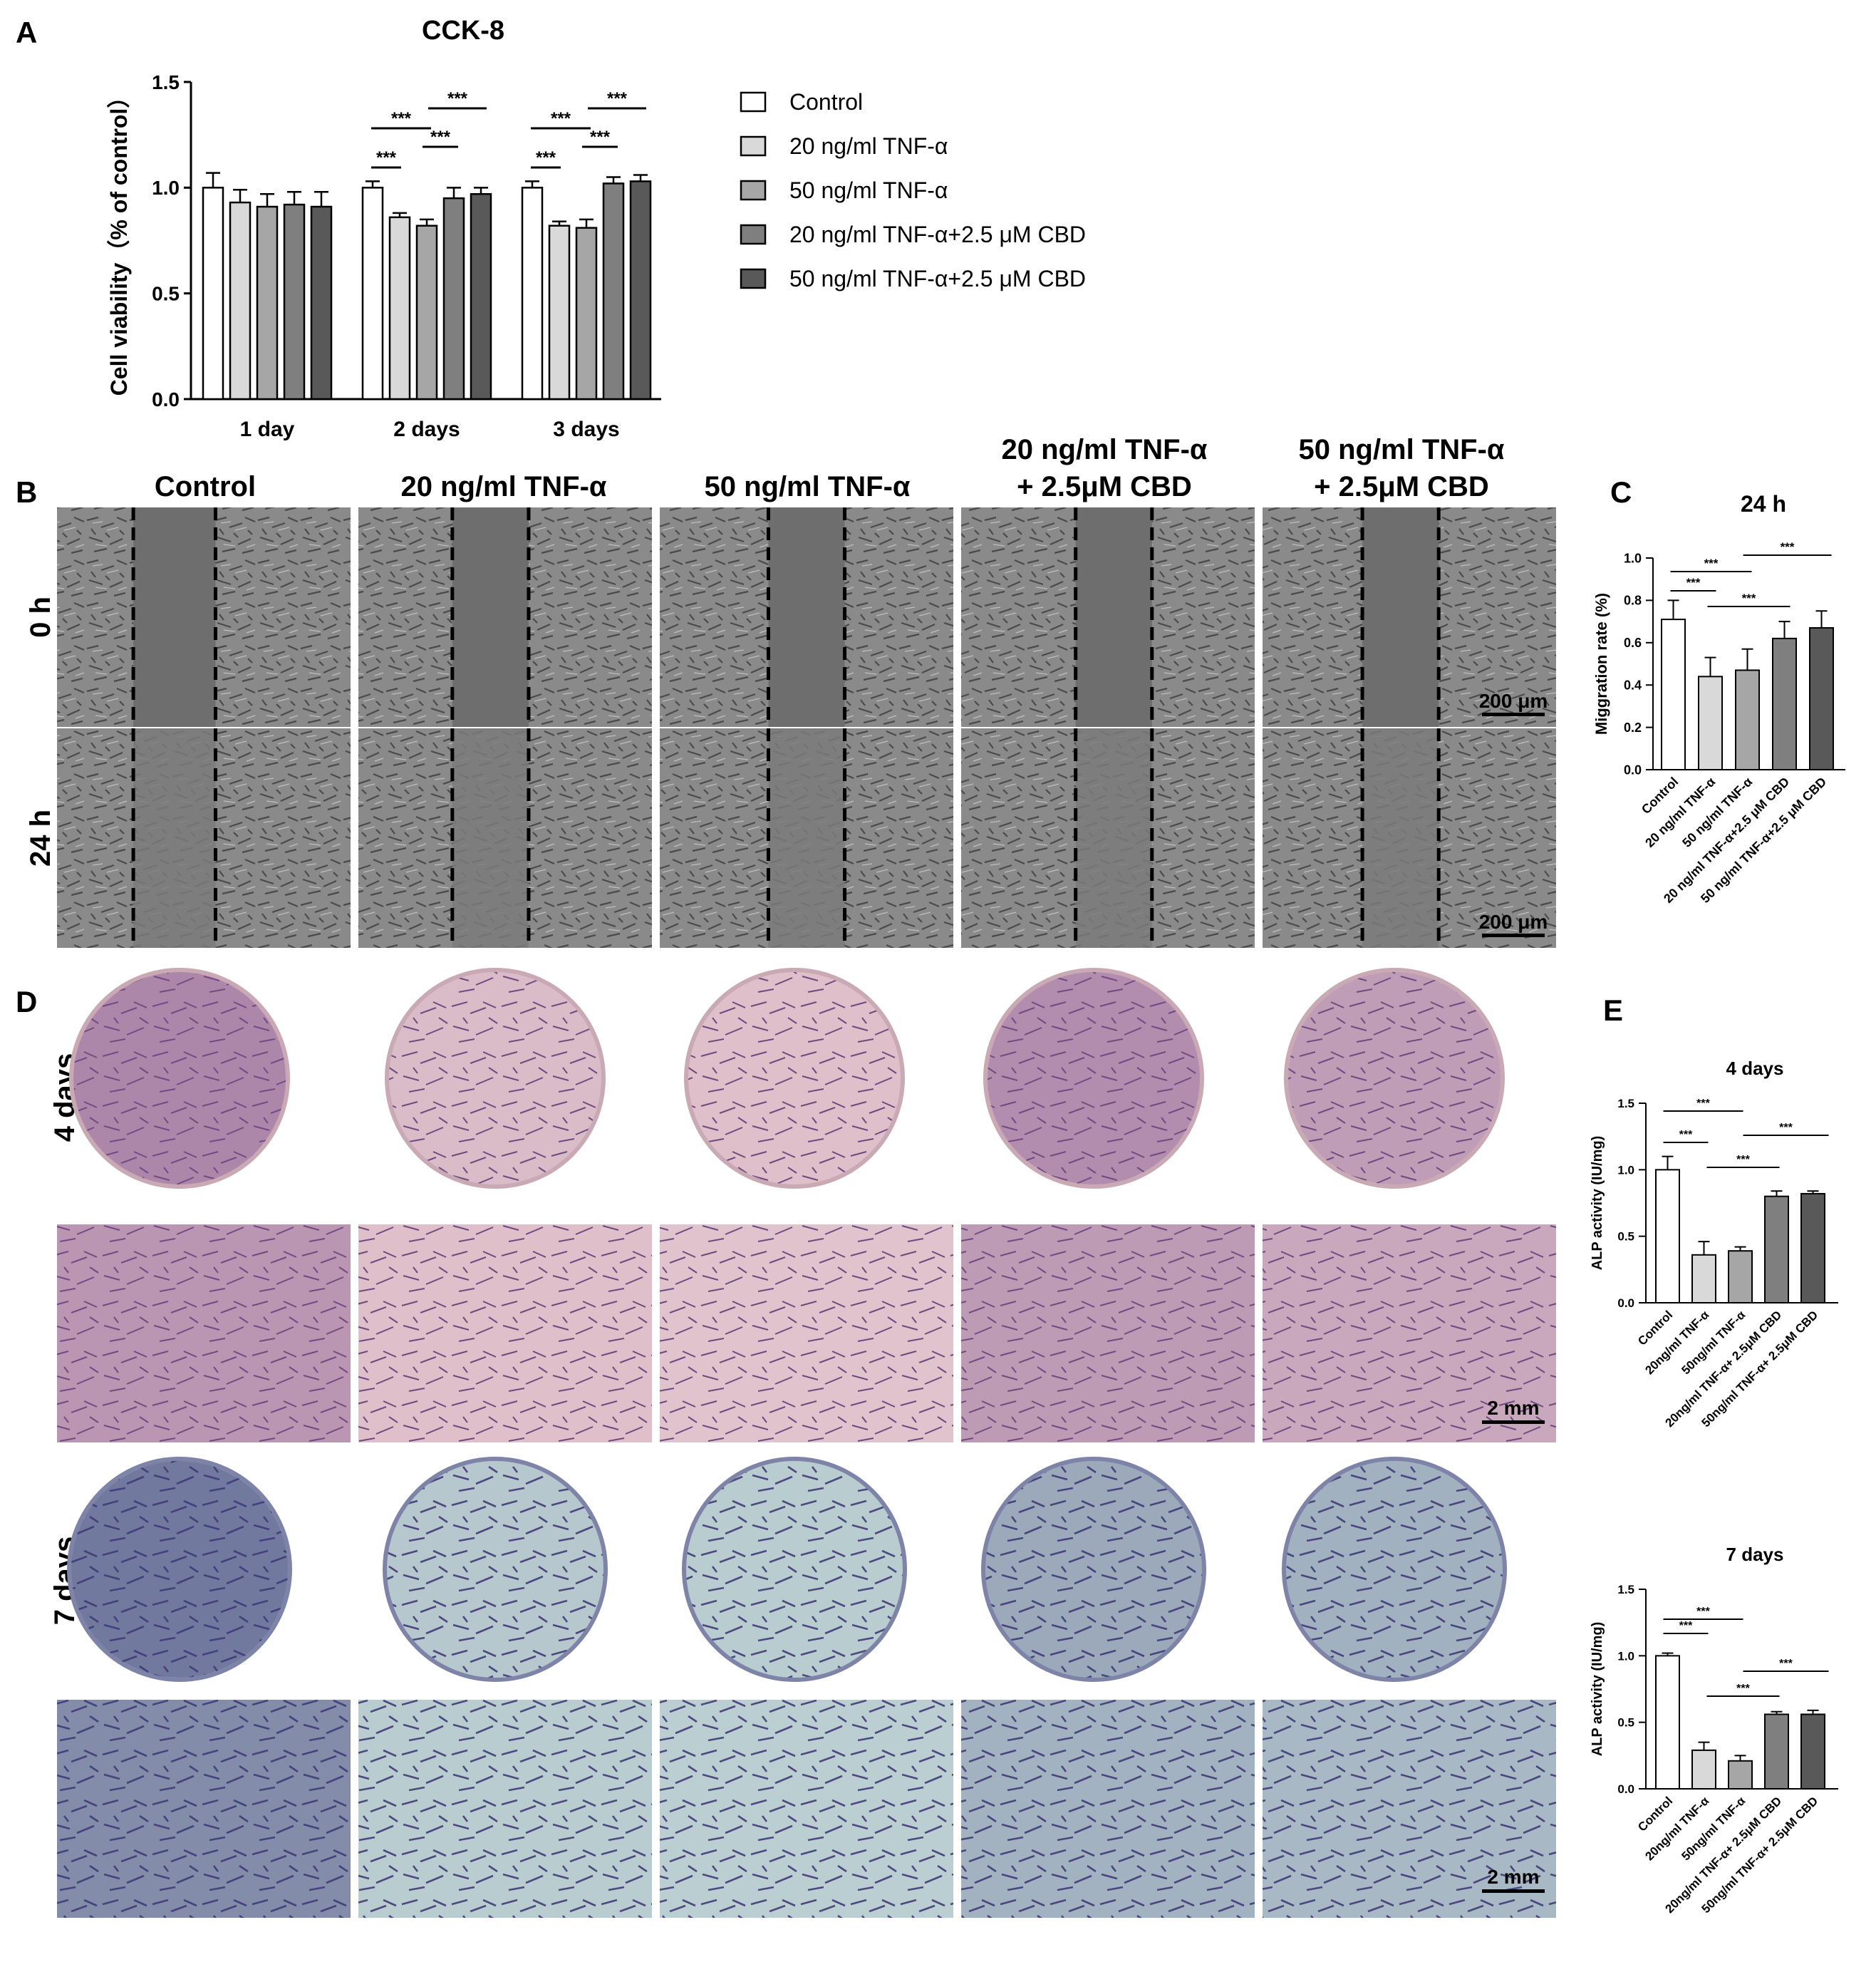  Describe the element at coordinates (1401, 449) in the screenshot. I see `col-header-tnf50-cbd-line1: 50 ng/ml TNF-α` at that location.